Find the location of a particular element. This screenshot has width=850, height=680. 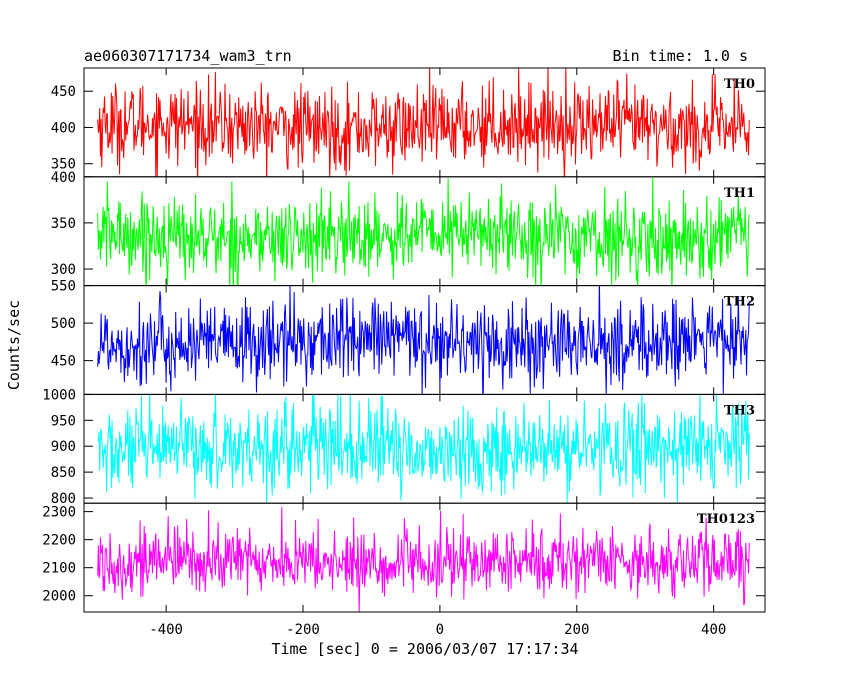

x-tick-label: -200 is located at coordinates (303, 630).